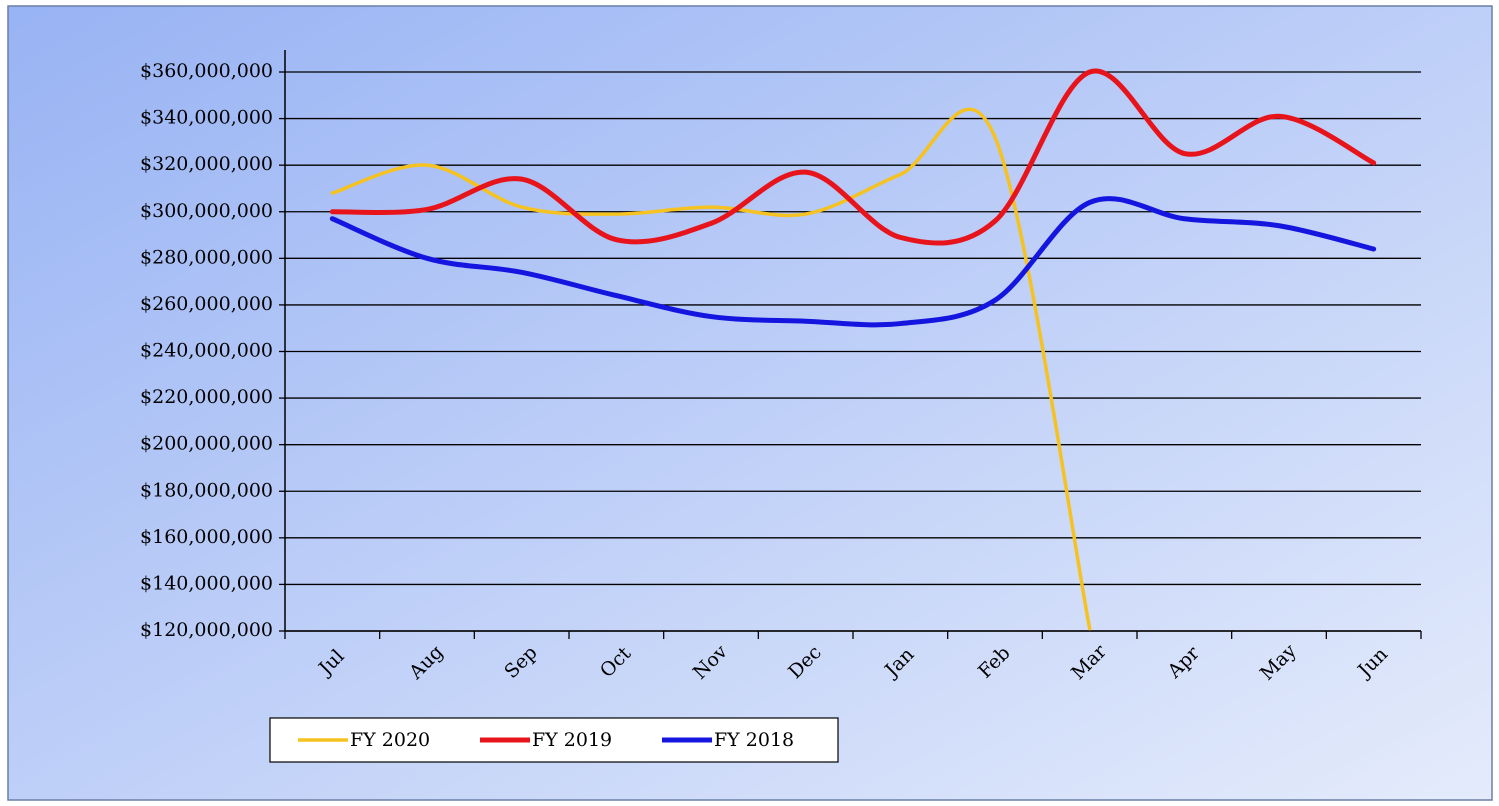 The image size is (1499, 806). What do you see at coordinates (206, 583) in the screenshot?
I see `y-tick-label: $140,000,000` at bounding box center [206, 583].